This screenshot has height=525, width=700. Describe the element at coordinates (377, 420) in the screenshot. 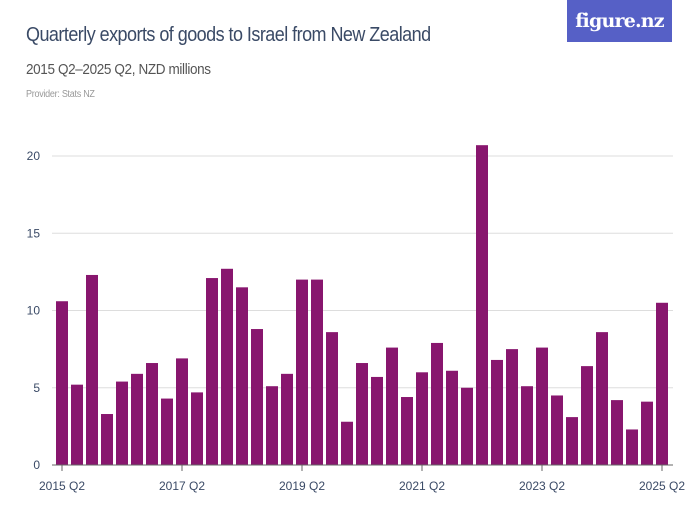

I see `bar-2020-Q3` at that location.